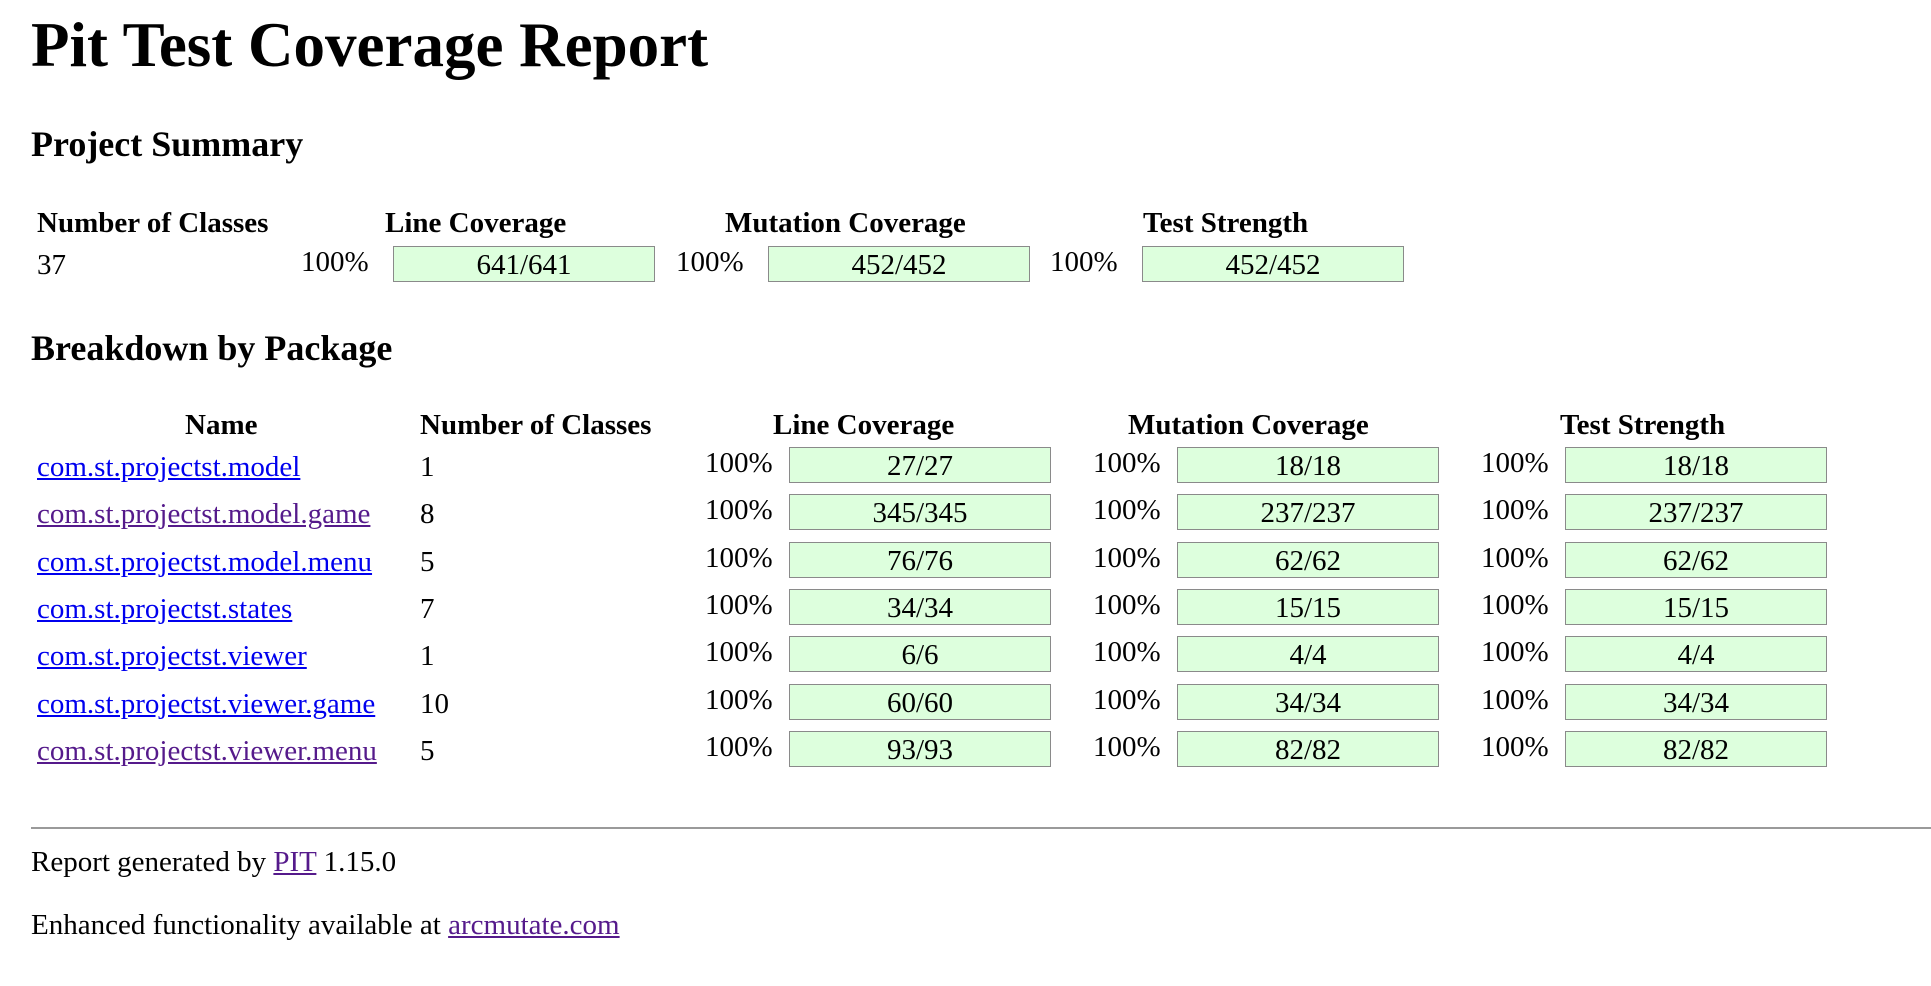  Describe the element at coordinates (51, 265) in the screenshot. I see `summary-number-of-classes: 37` at that location.